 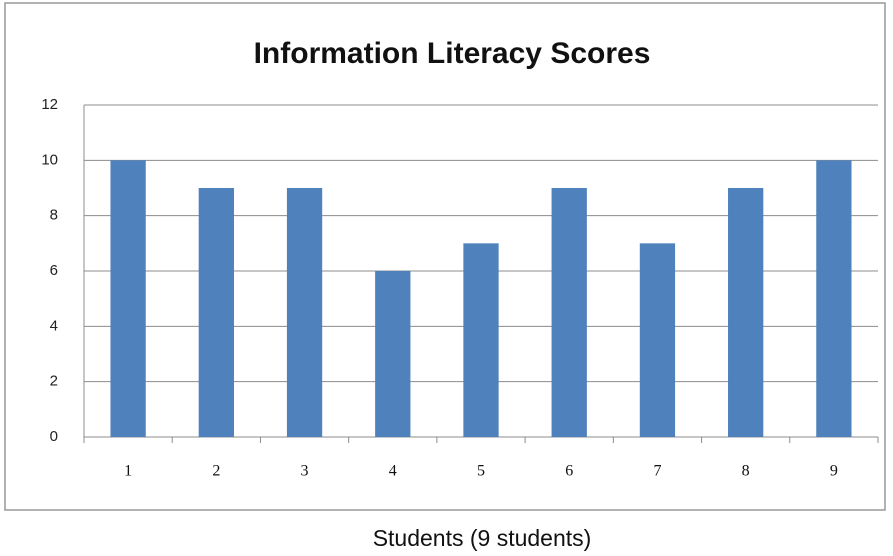 I want to click on x-tick-label: 1, so click(x=128, y=471).